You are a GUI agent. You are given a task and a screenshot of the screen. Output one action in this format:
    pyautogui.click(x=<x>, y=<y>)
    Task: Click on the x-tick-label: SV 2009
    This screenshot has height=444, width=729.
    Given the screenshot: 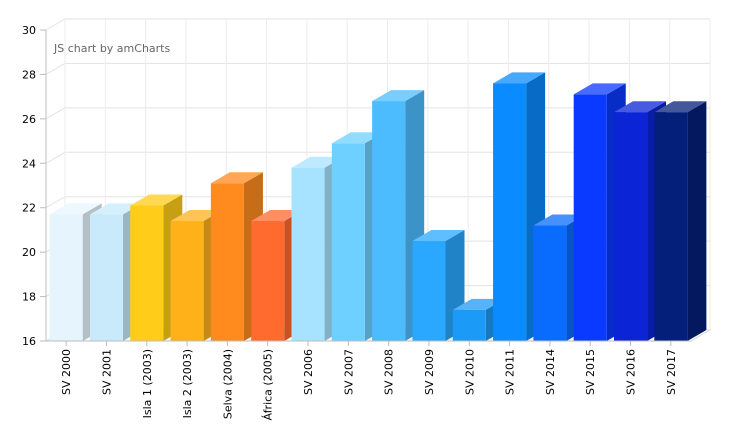 What is the action you would take?
    pyautogui.click(x=429, y=372)
    